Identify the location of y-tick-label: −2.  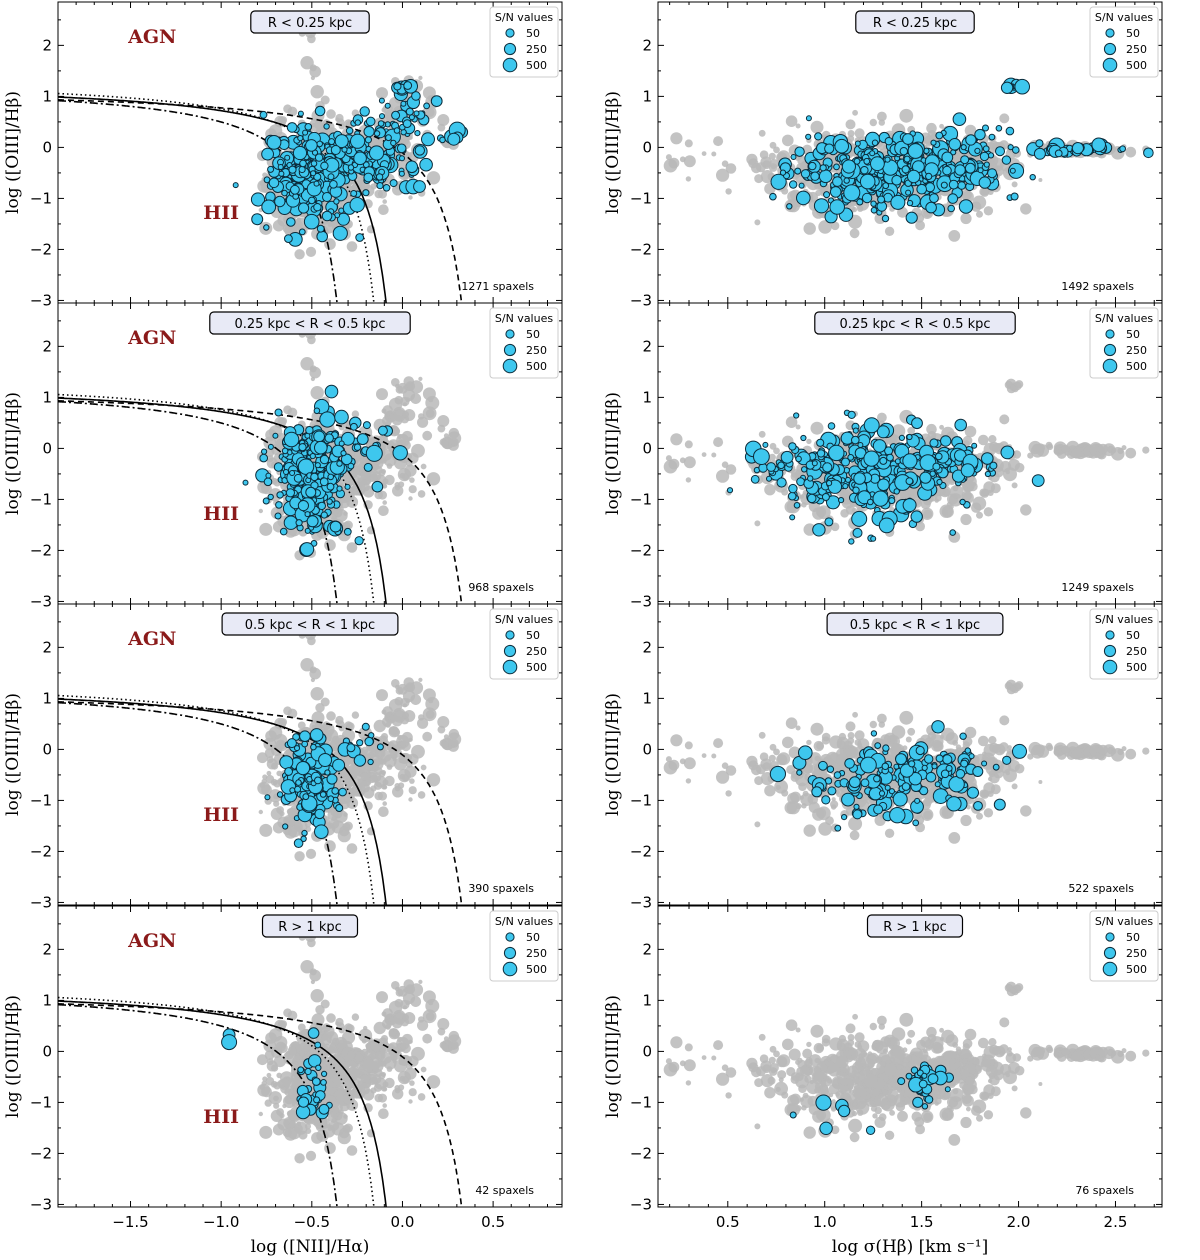
(41, 249).